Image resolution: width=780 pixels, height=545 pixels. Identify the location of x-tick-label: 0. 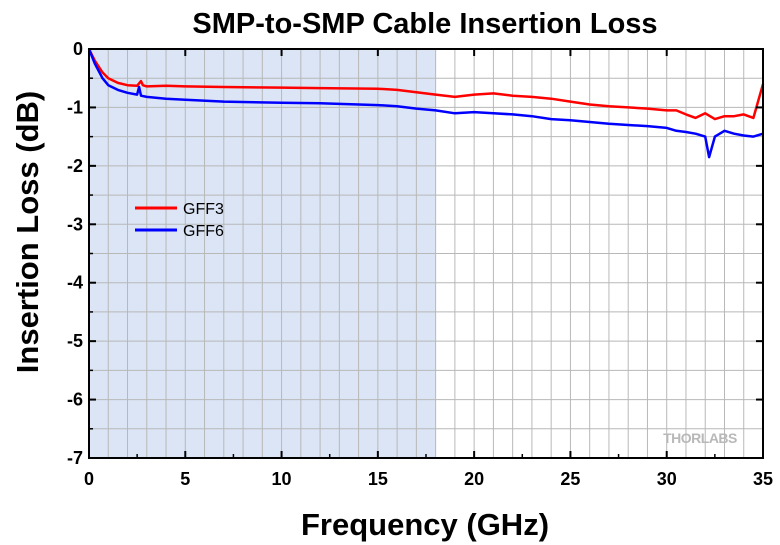
(89, 479).